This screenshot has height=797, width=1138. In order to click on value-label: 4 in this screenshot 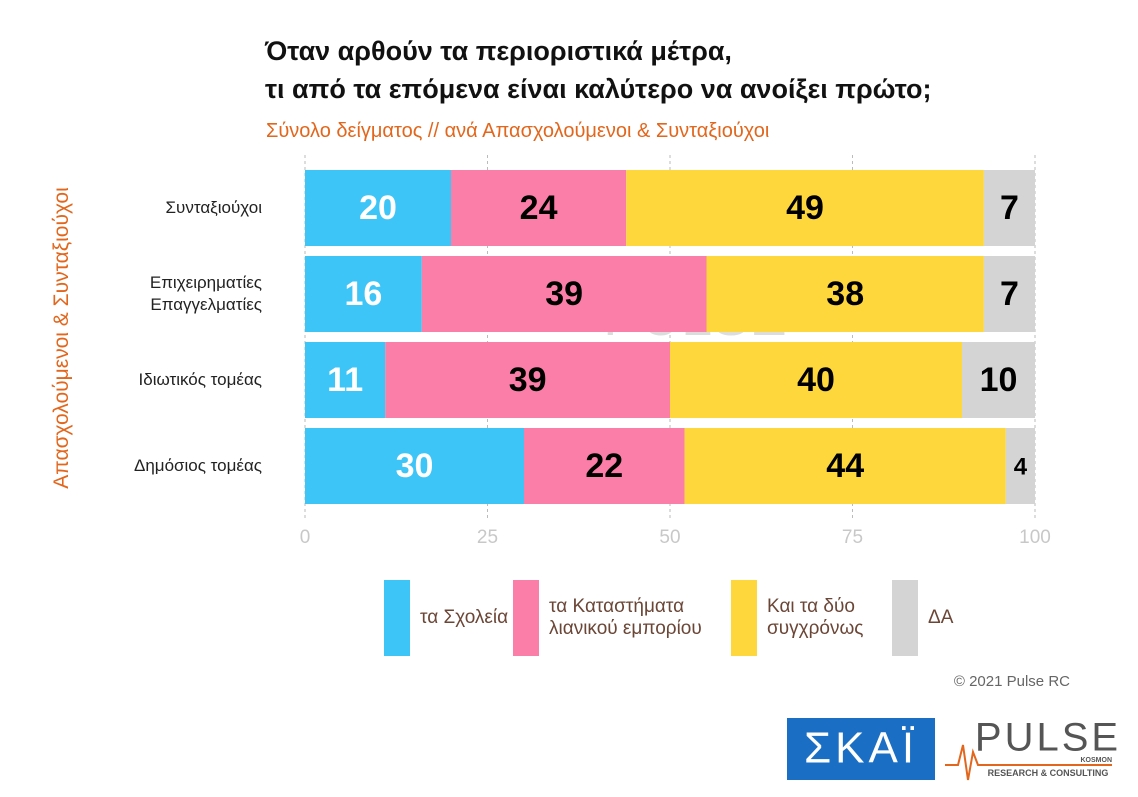, I will do `click(1021, 466)`.